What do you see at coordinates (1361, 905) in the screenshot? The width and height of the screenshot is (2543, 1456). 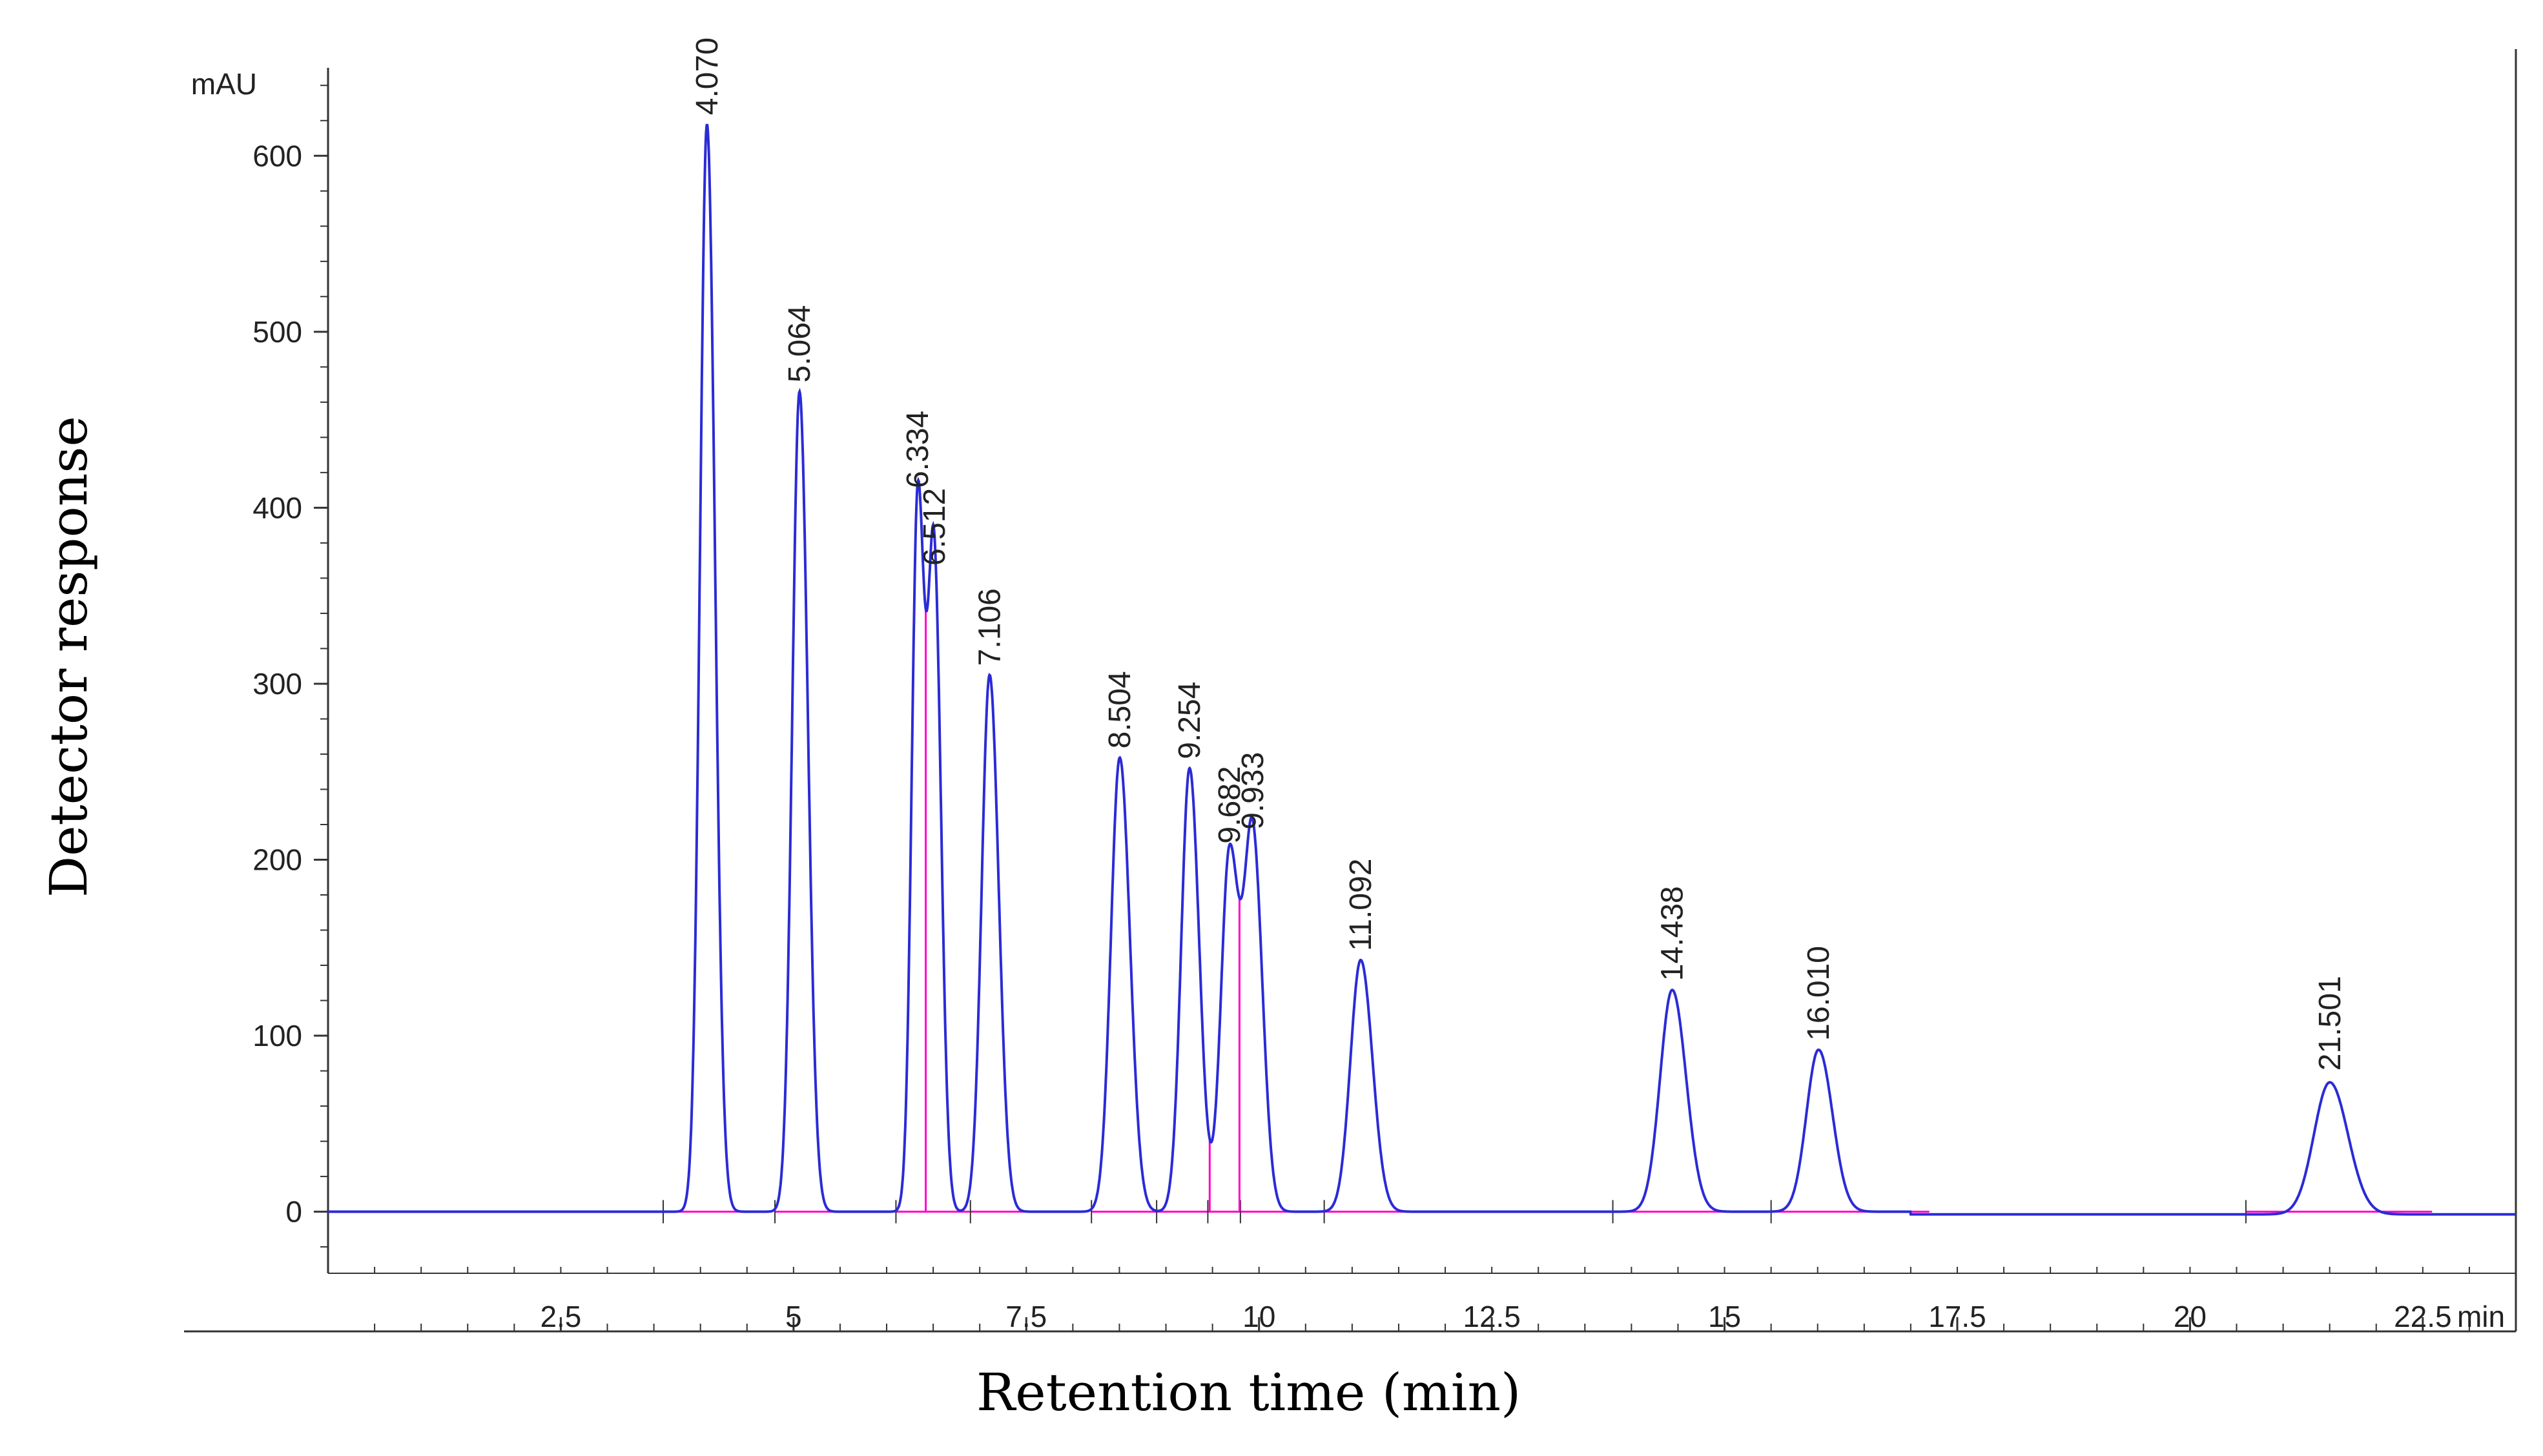 I see `peak-label: 11.092` at bounding box center [1361, 905].